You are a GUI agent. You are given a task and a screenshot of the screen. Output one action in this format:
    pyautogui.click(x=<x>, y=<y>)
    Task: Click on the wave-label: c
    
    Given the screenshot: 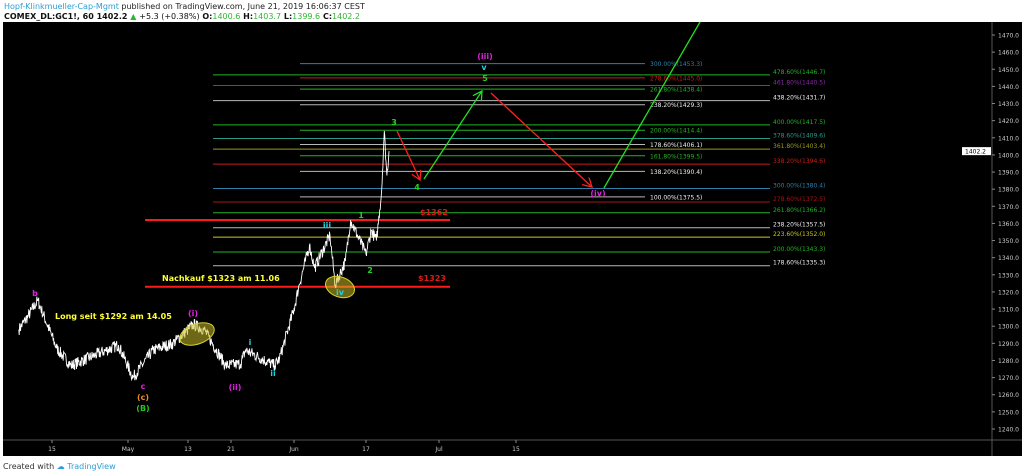 What is the action you would take?
    pyautogui.click(x=143, y=386)
    